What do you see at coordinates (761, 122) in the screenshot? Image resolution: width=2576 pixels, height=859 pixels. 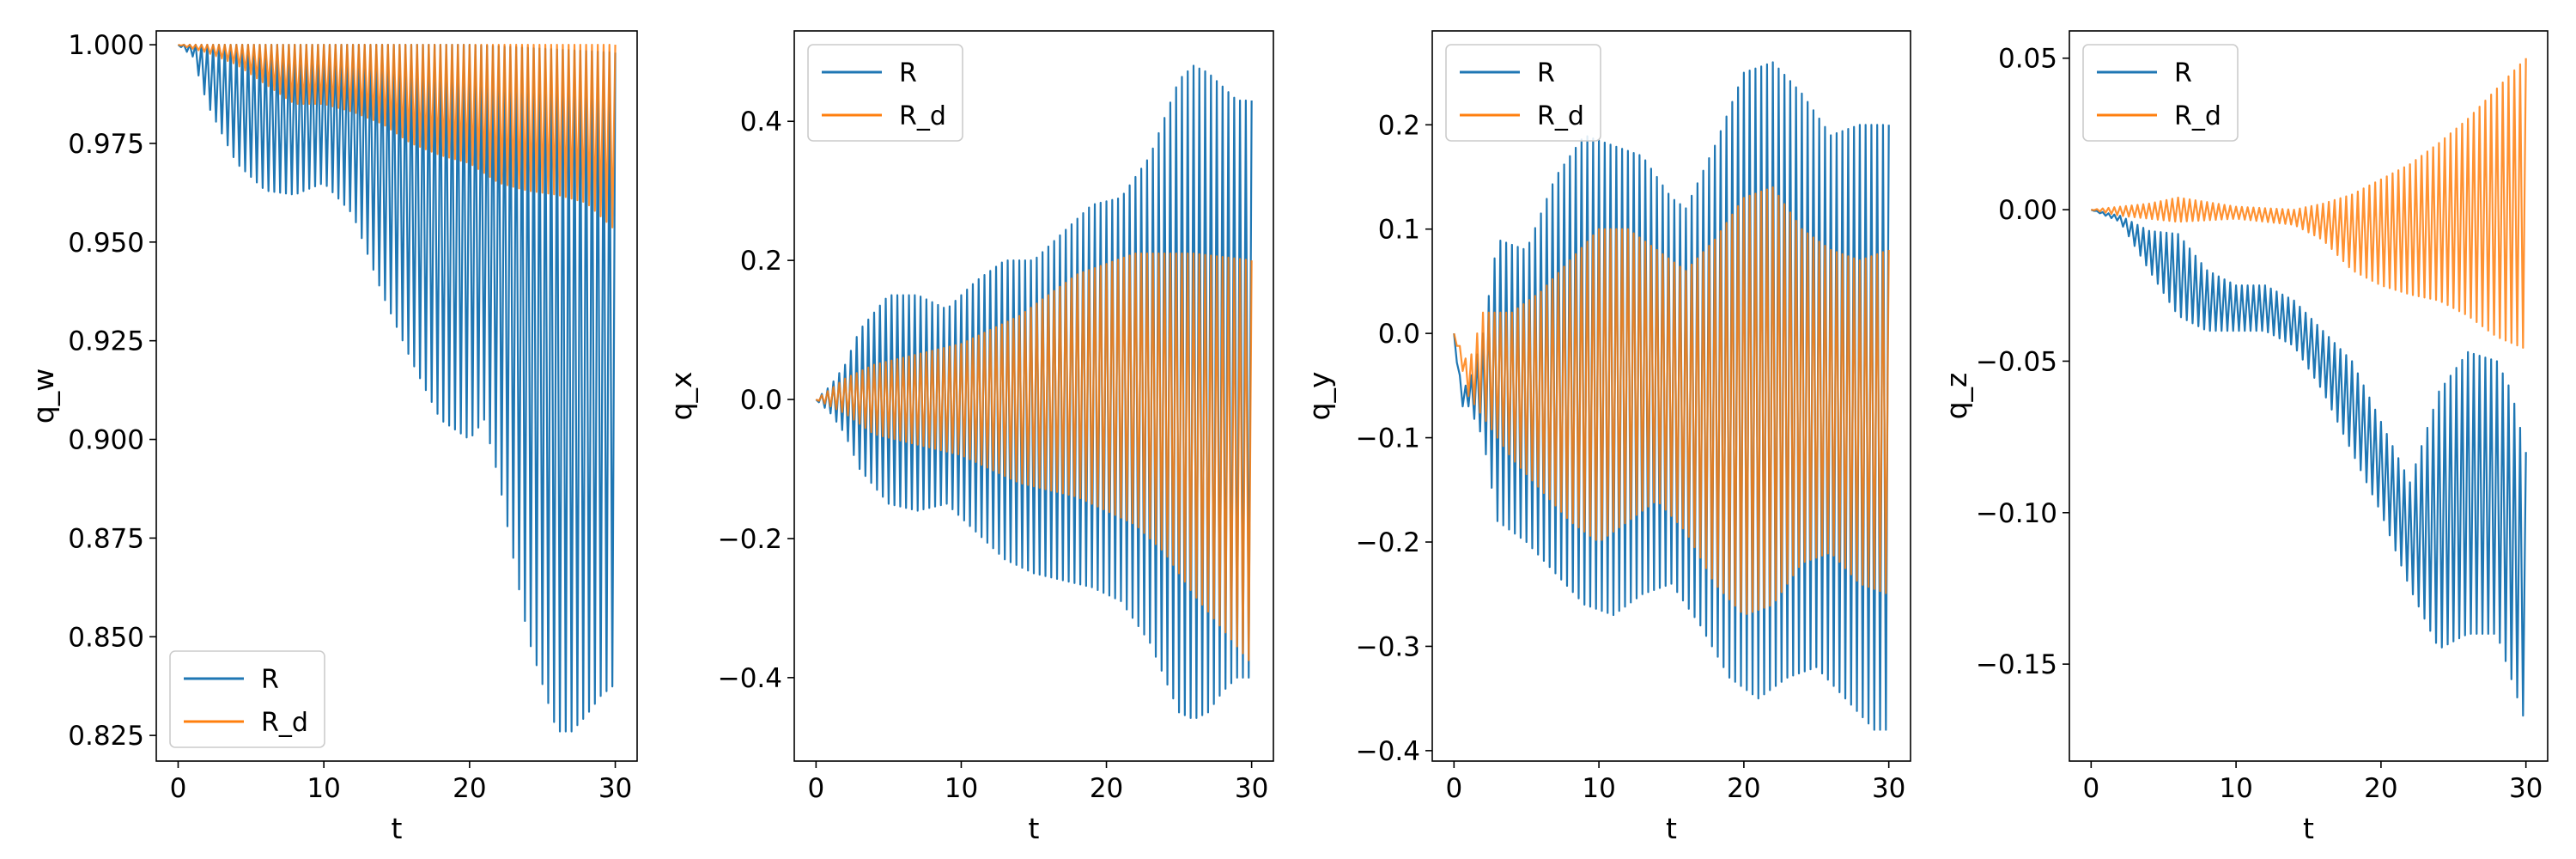 I see `y-tick-label: 0.4` at bounding box center [761, 122].